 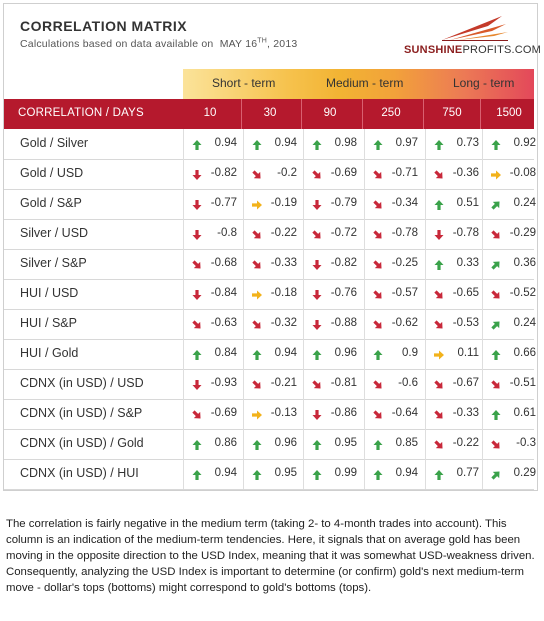 I want to click on correlation-cell: 0.77, so click(x=456, y=474).